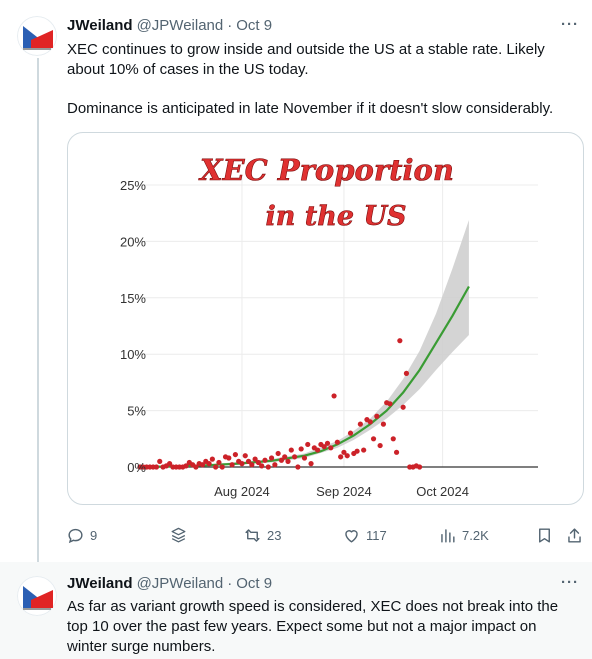 The image size is (592, 659). Describe the element at coordinates (344, 491) in the screenshot. I see `x-tick-label: Sep 2024` at that location.